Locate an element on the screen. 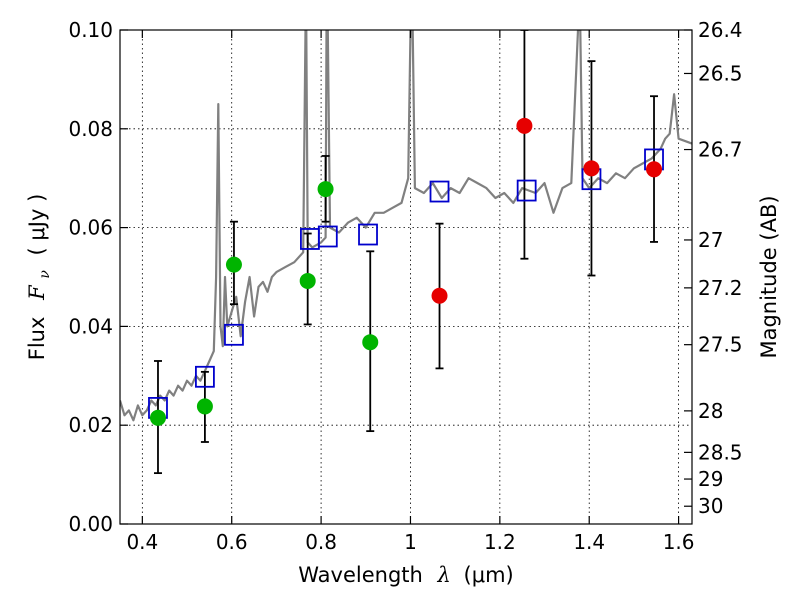  y2-tick-label: 26.7 is located at coordinates (720, 150).